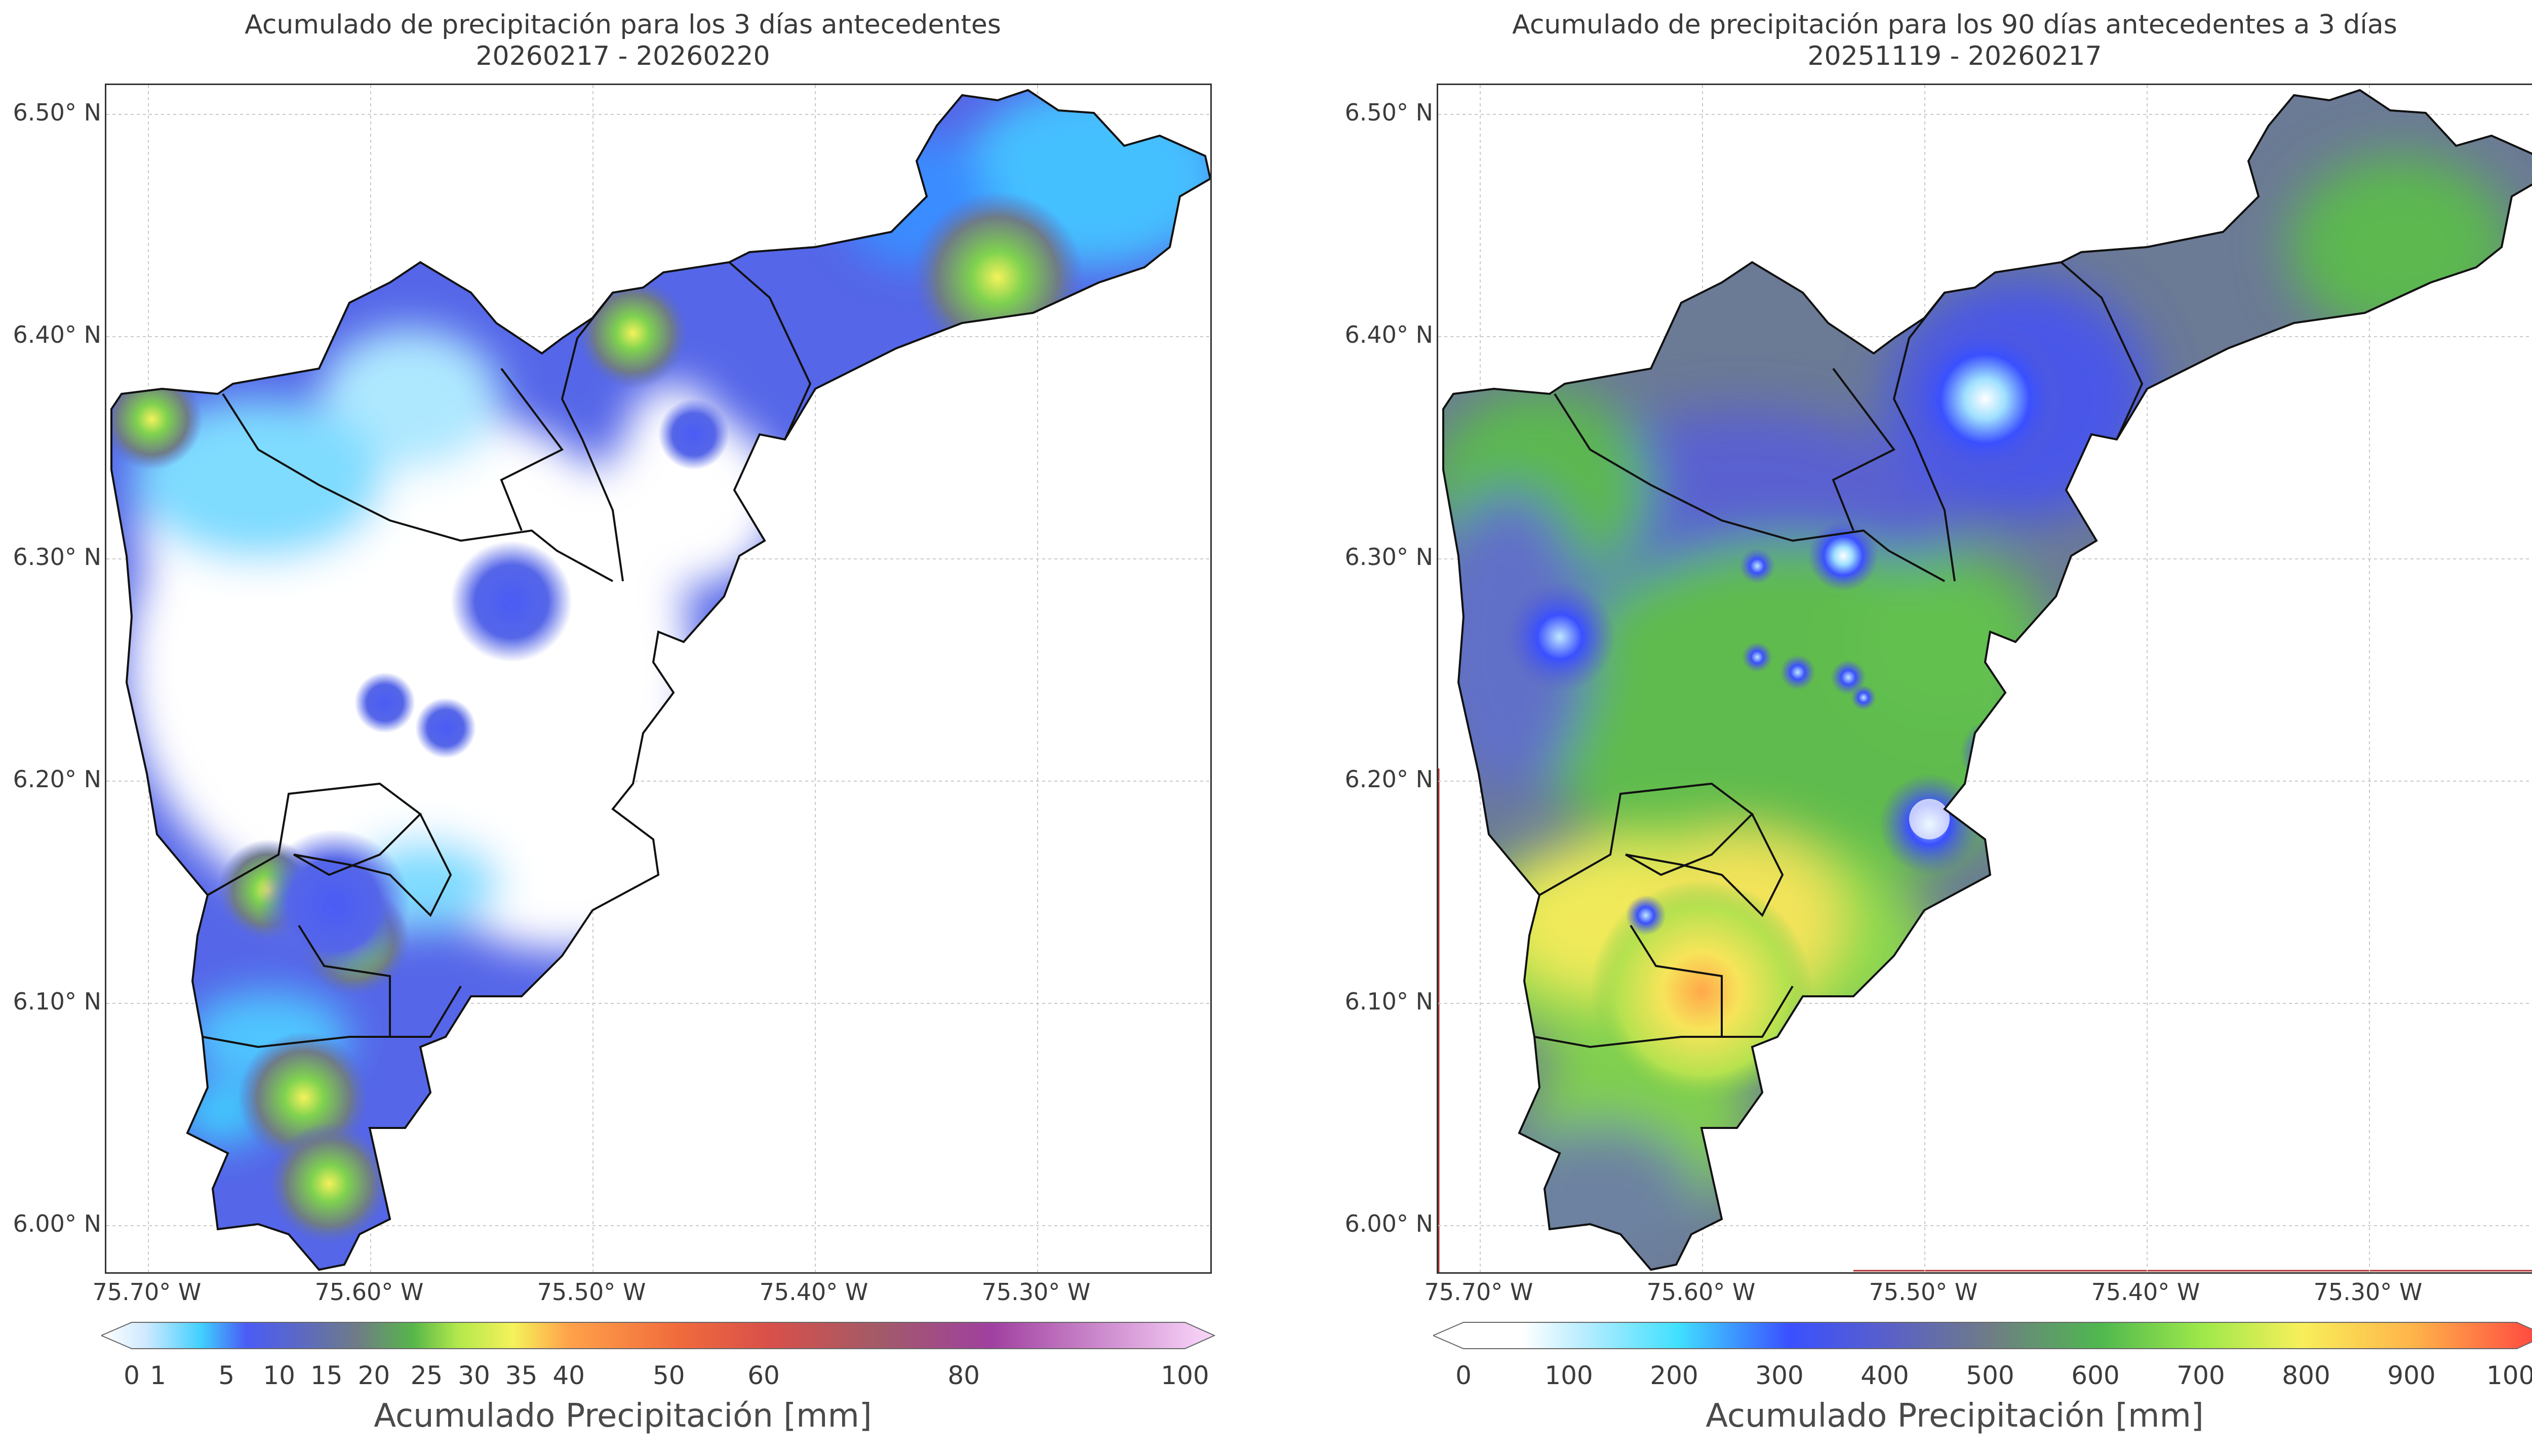  Describe the element at coordinates (369, 1292) in the screenshot. I see `x-label-7560: 75.60° W` at that location.